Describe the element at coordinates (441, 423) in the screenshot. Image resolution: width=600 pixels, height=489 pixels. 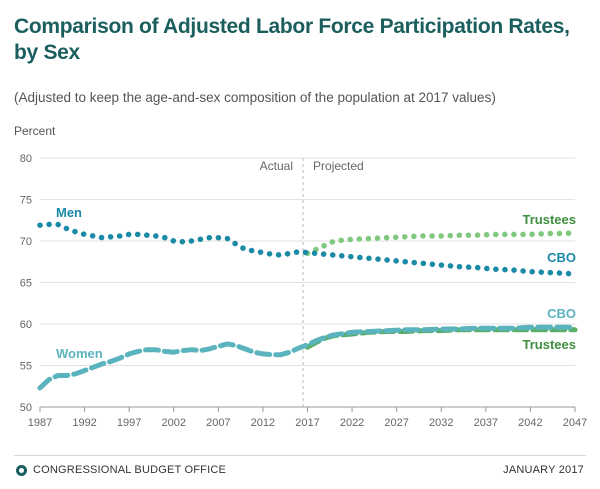
I see `x-tick-label: 2032` at that location.